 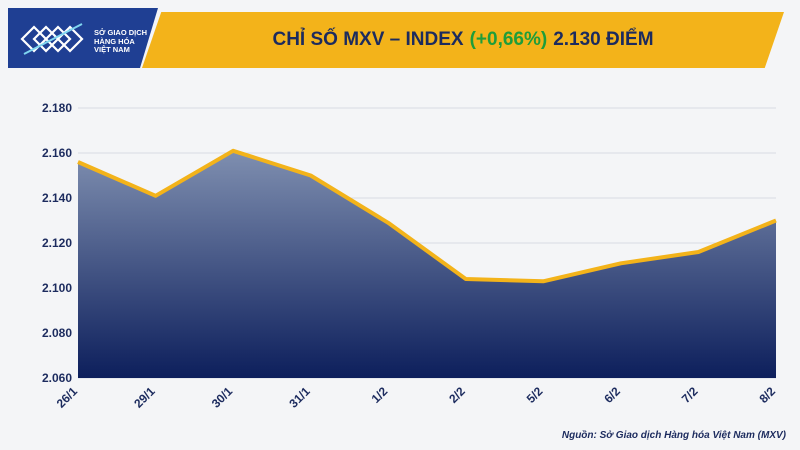 I want to click on title-change: (+0,66%), so click(x=508, y=39).